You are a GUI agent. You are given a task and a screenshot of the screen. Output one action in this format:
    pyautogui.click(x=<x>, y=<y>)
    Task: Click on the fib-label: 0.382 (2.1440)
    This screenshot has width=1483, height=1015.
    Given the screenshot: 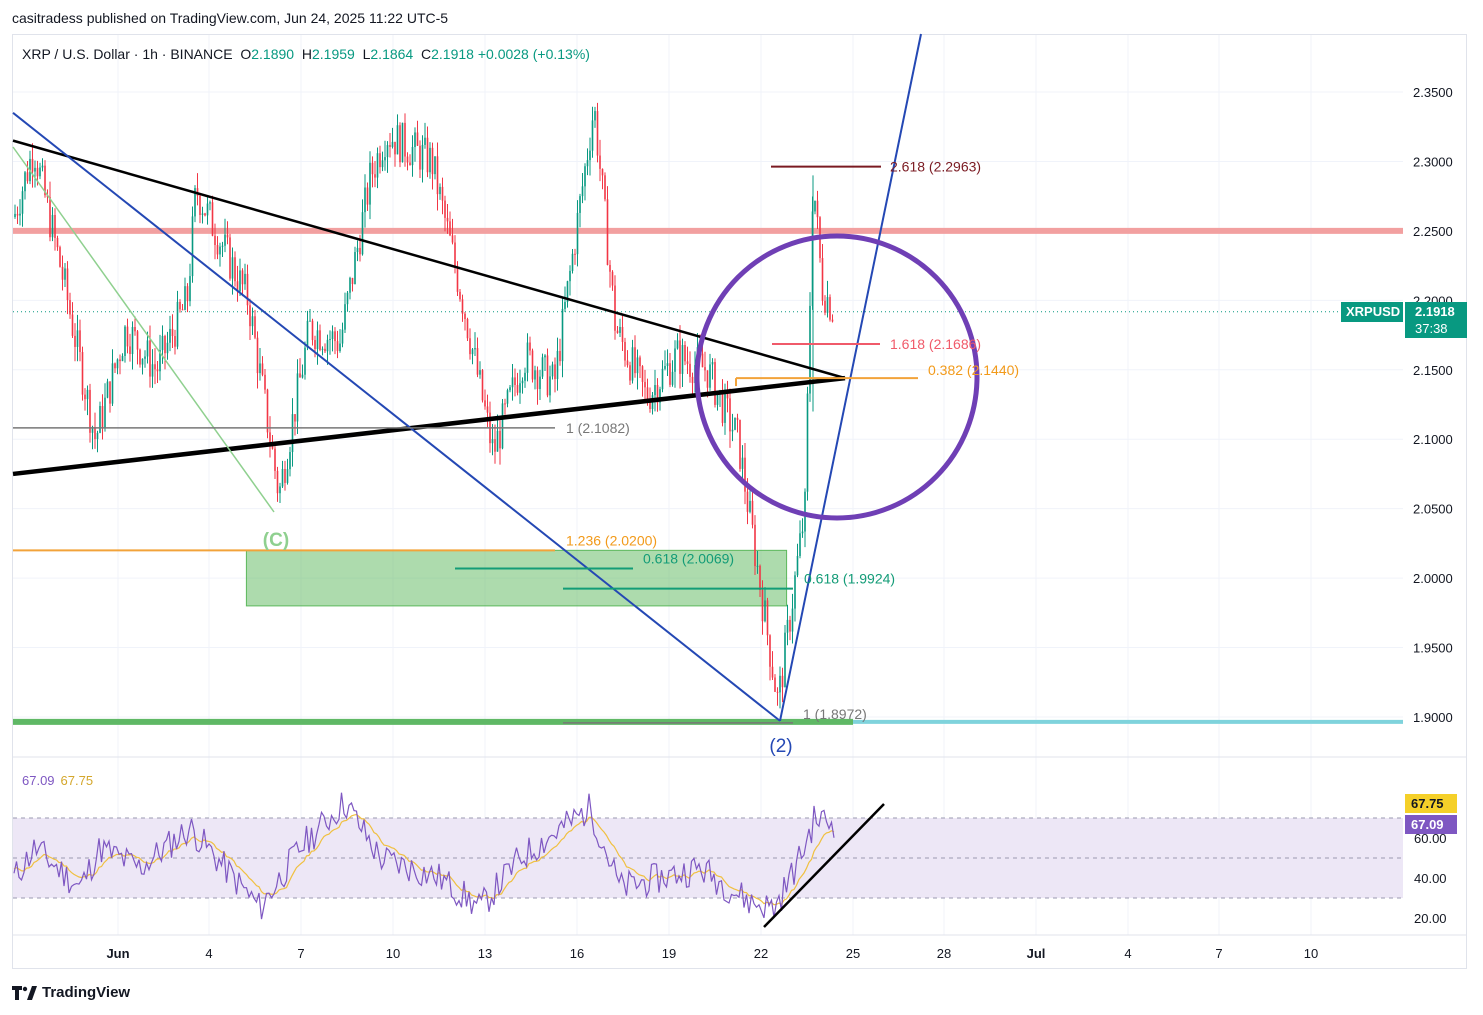 What is the action you would take?
    pyautogui.click(x=973, y=370)
    